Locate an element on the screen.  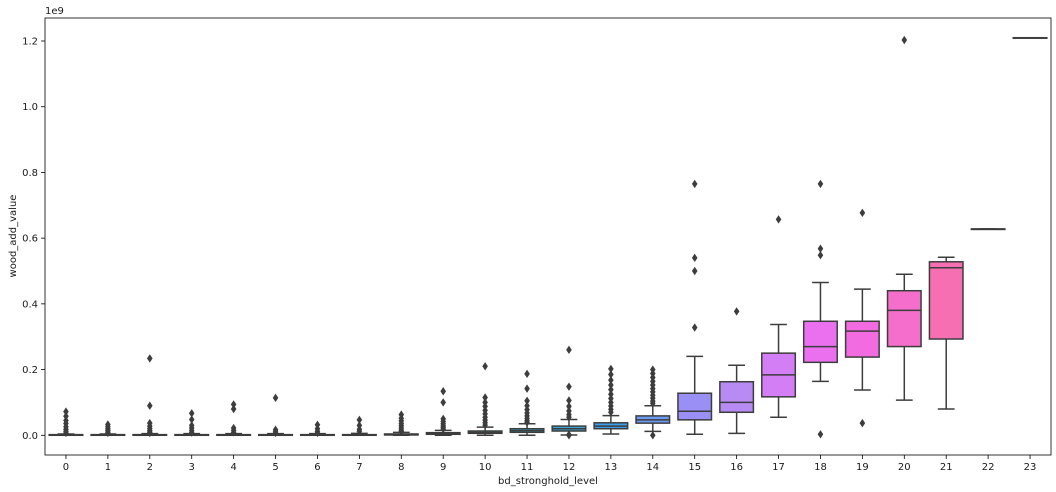
x-tick-label: 19 is located at coordinates (862, 467).